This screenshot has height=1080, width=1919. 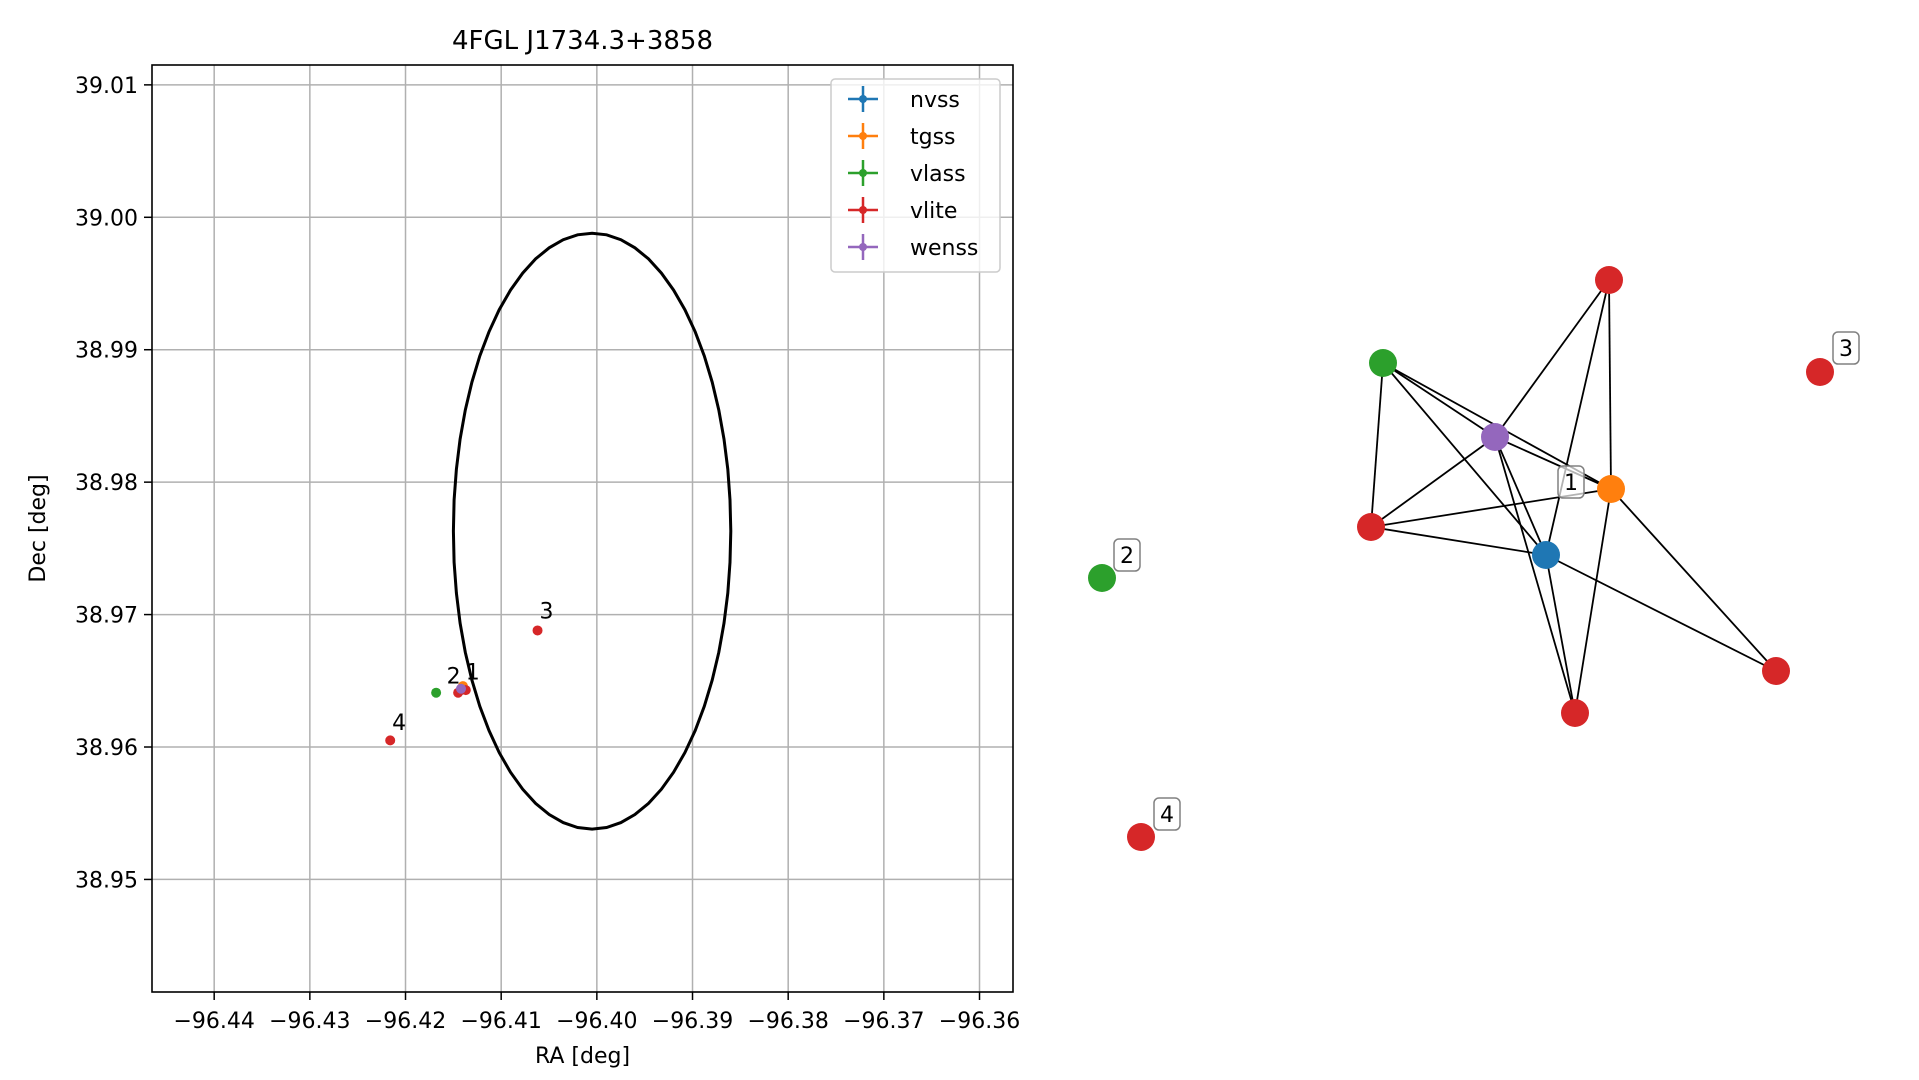 I want to click on error-ellipse-layer, so click(x=592, y=531).